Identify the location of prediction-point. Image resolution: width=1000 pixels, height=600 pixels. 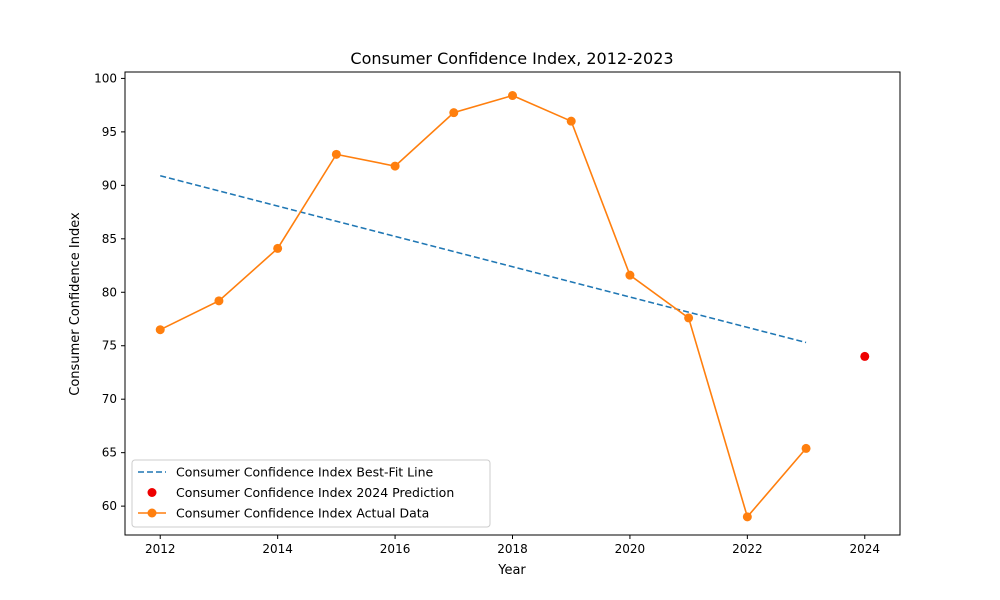
(865, 356).